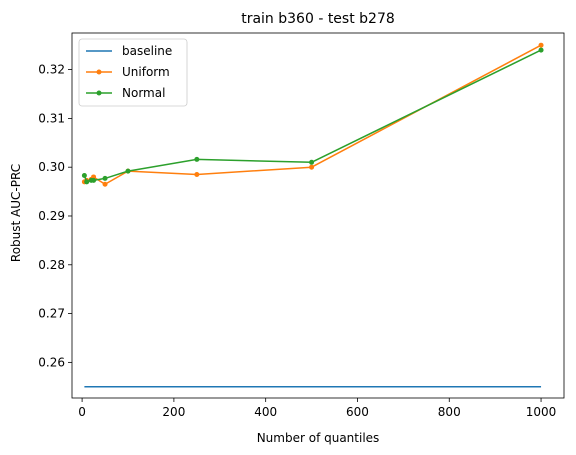 The width and height of the screenshot is (576, 455). What do you see at coordinates (146, 72) in the screenshot?
I see `legend-label-uniform: Uniform` at bounding box center [146, 72].